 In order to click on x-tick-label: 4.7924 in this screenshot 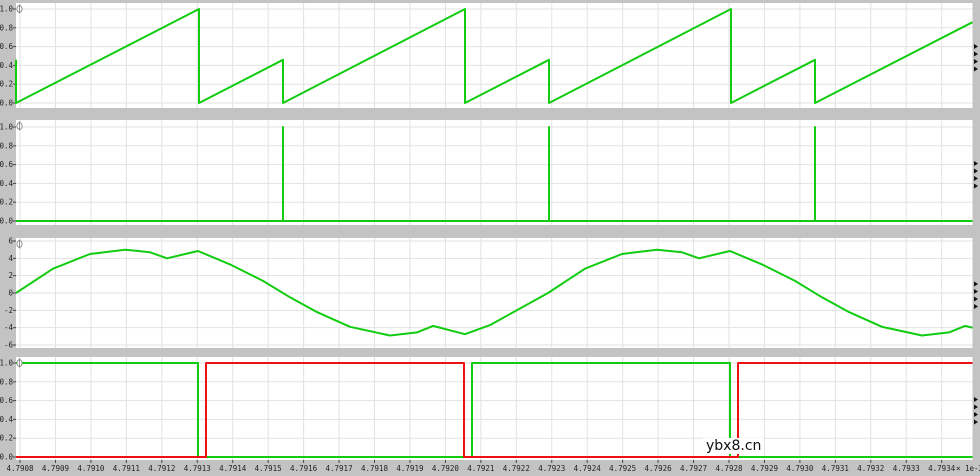, I will do `click(588, 468)`.